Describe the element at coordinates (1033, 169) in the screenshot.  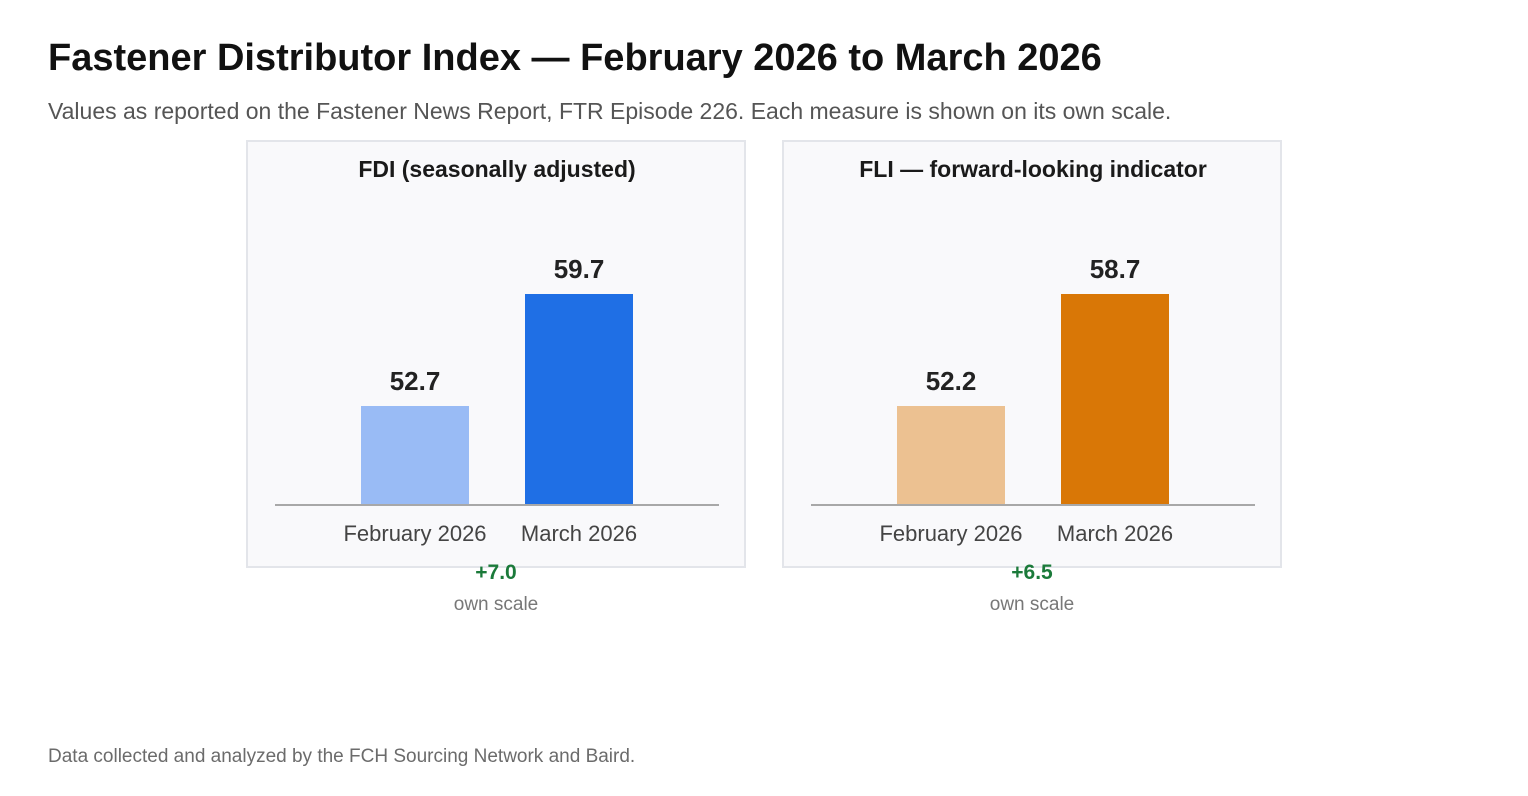
I see `chart-title: FLI — forward-looking indicator` at that location.